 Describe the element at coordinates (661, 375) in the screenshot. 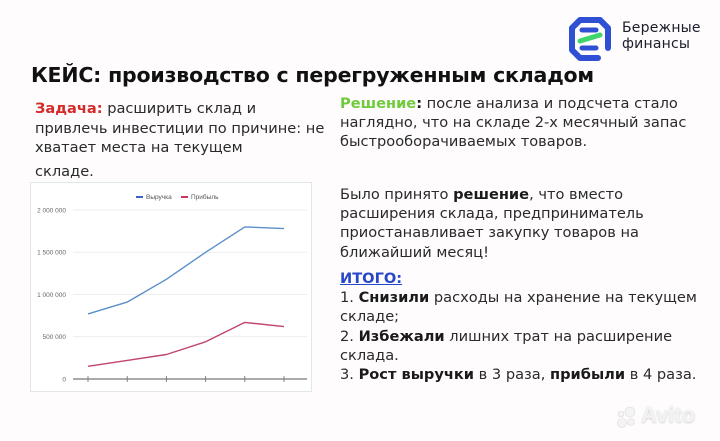

I see `result-item-text: в 4 раза.` at that location.